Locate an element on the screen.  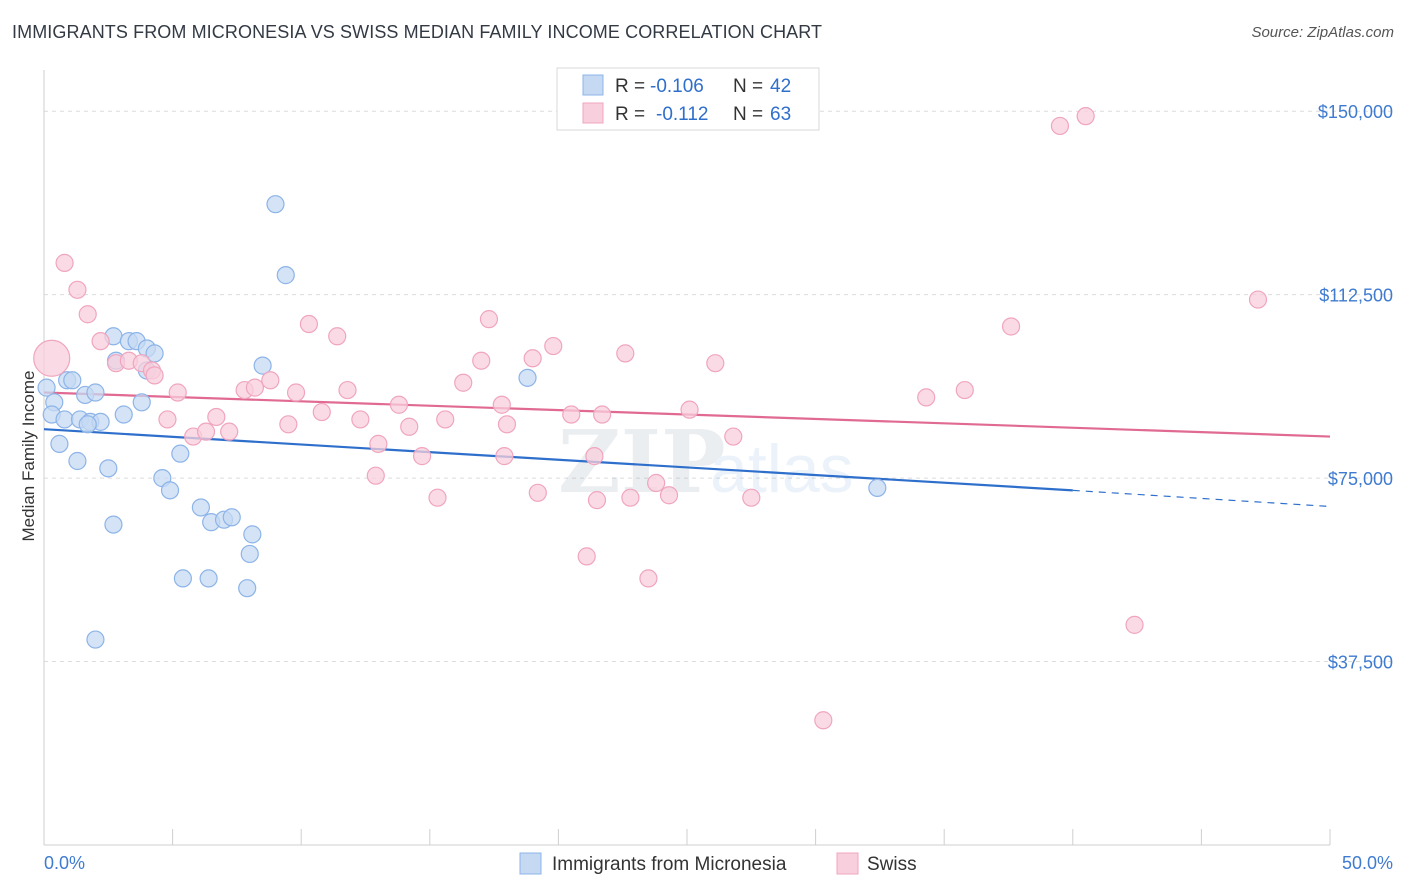
y-axis-title: Median Family Income is located at coordinates (28, 455).